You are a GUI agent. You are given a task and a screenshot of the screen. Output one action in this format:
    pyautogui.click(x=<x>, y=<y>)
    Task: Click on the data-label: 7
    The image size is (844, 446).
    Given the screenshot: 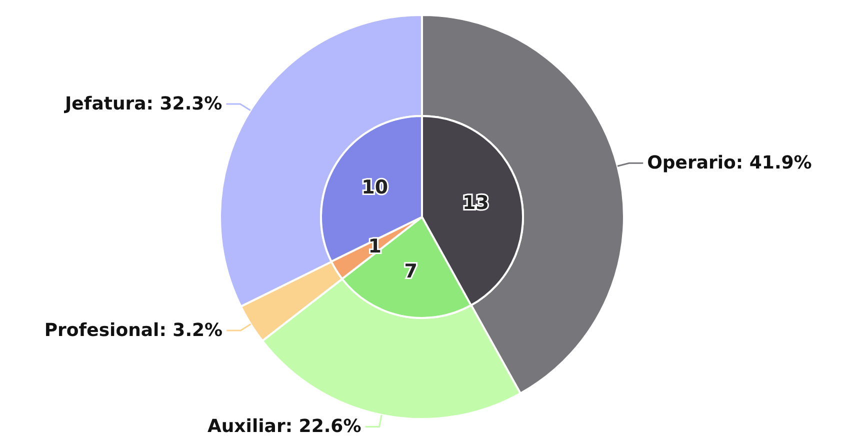 What is the action you would take?
    pyautogui.click(x=411, y=271)
    